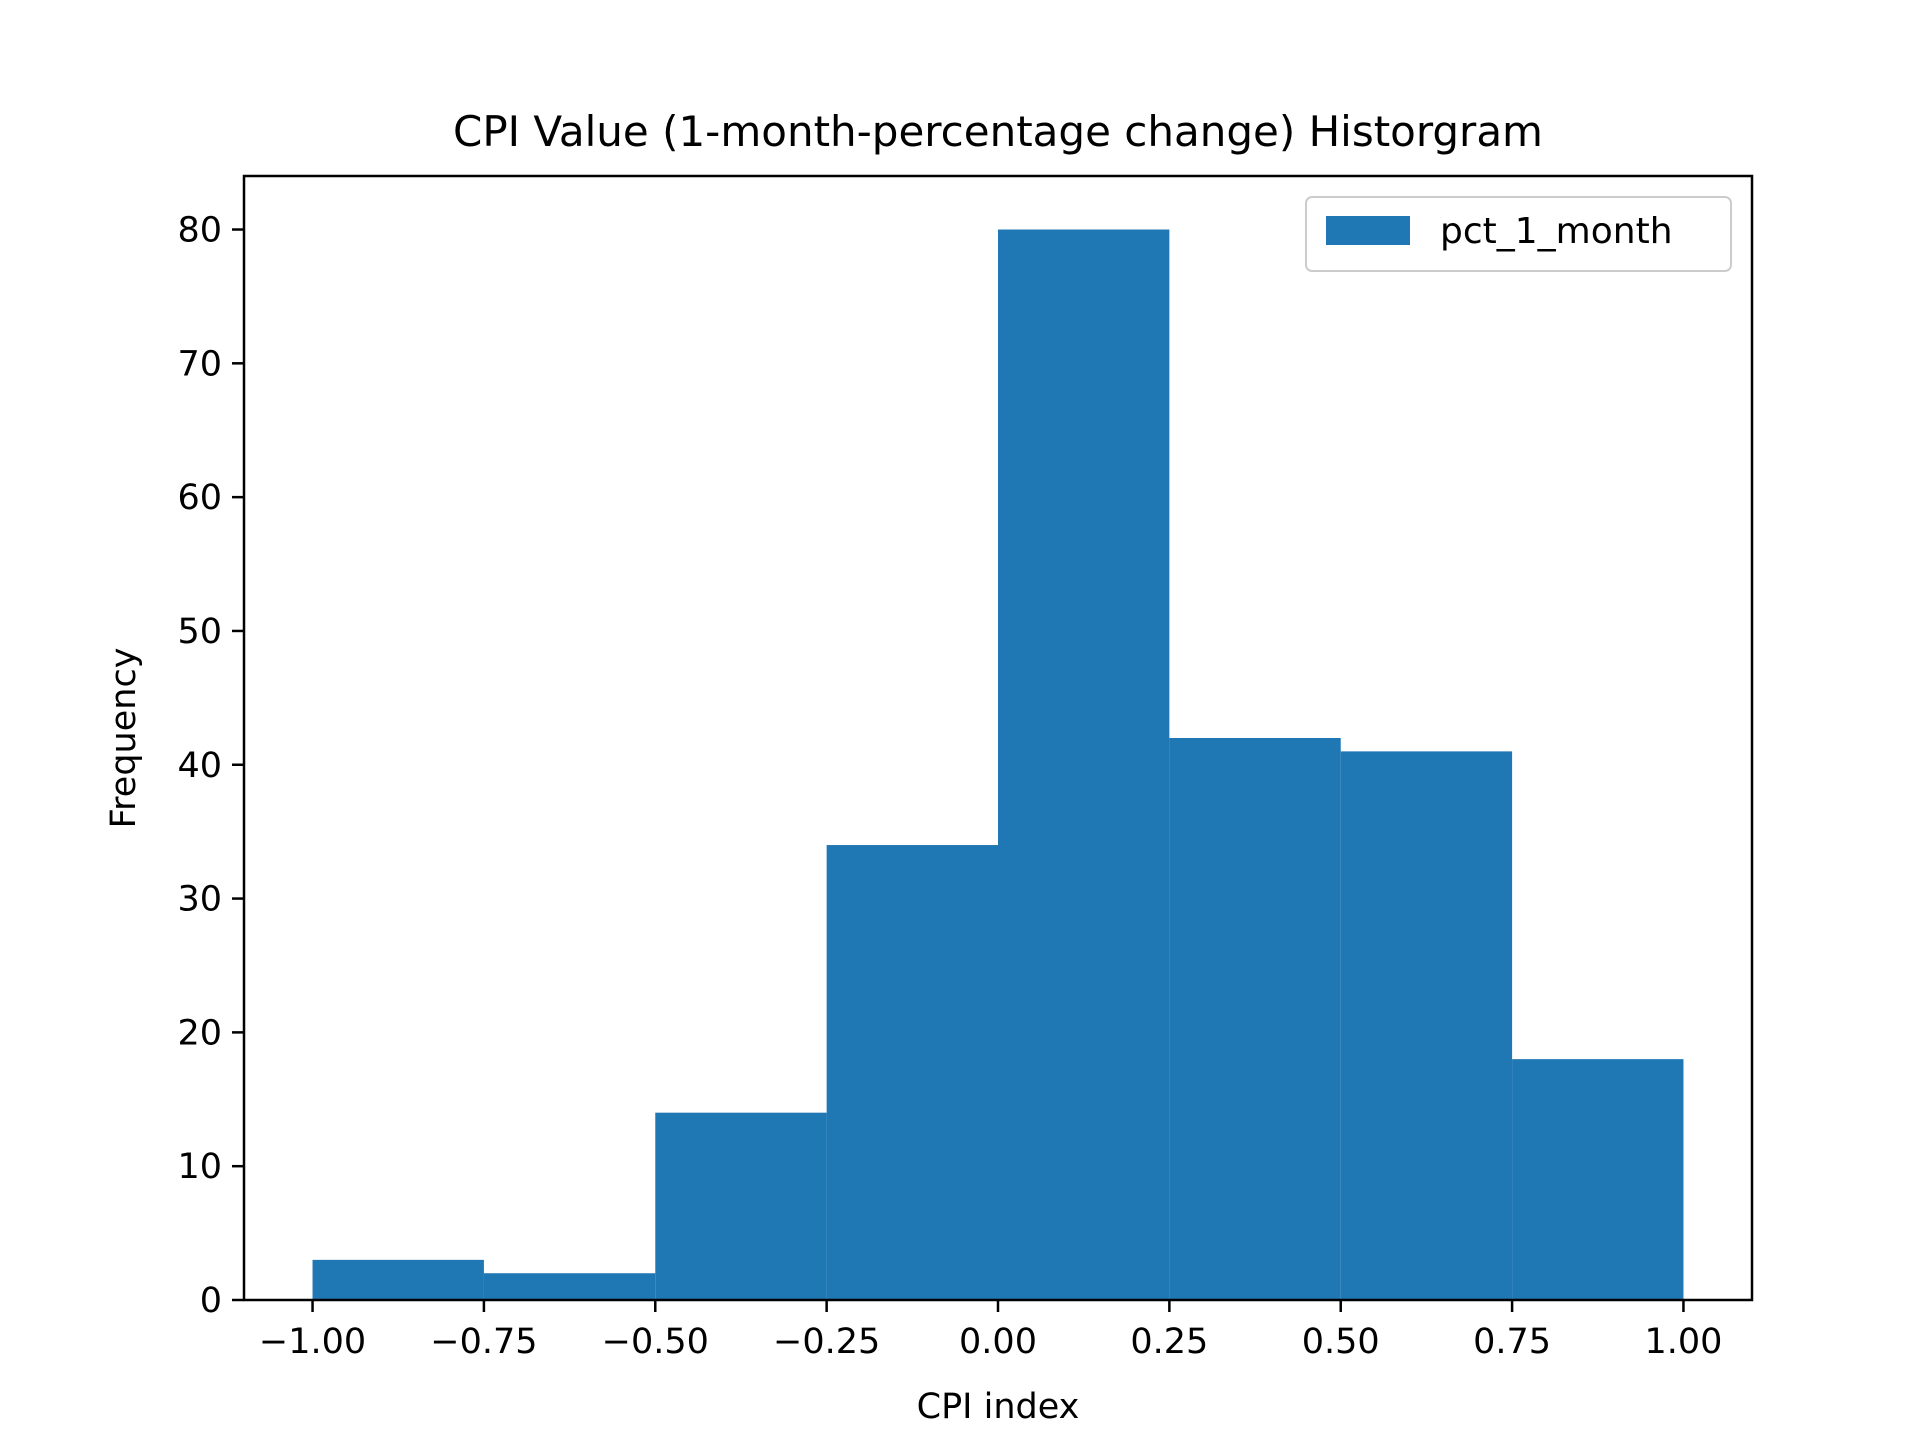 This screenshot has width=1920, height=1444. I want to click on x-axis-label: CPI index, so click(998, 1407).